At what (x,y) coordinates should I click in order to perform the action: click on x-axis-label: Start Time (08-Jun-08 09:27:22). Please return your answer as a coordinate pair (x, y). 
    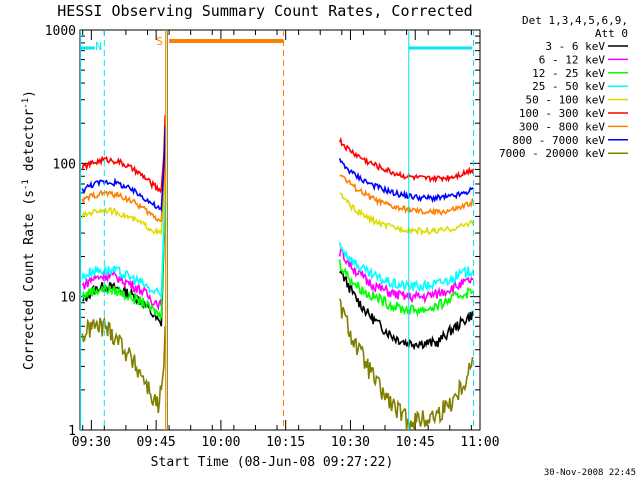
    Looking at the image, I should click on (272, 462).